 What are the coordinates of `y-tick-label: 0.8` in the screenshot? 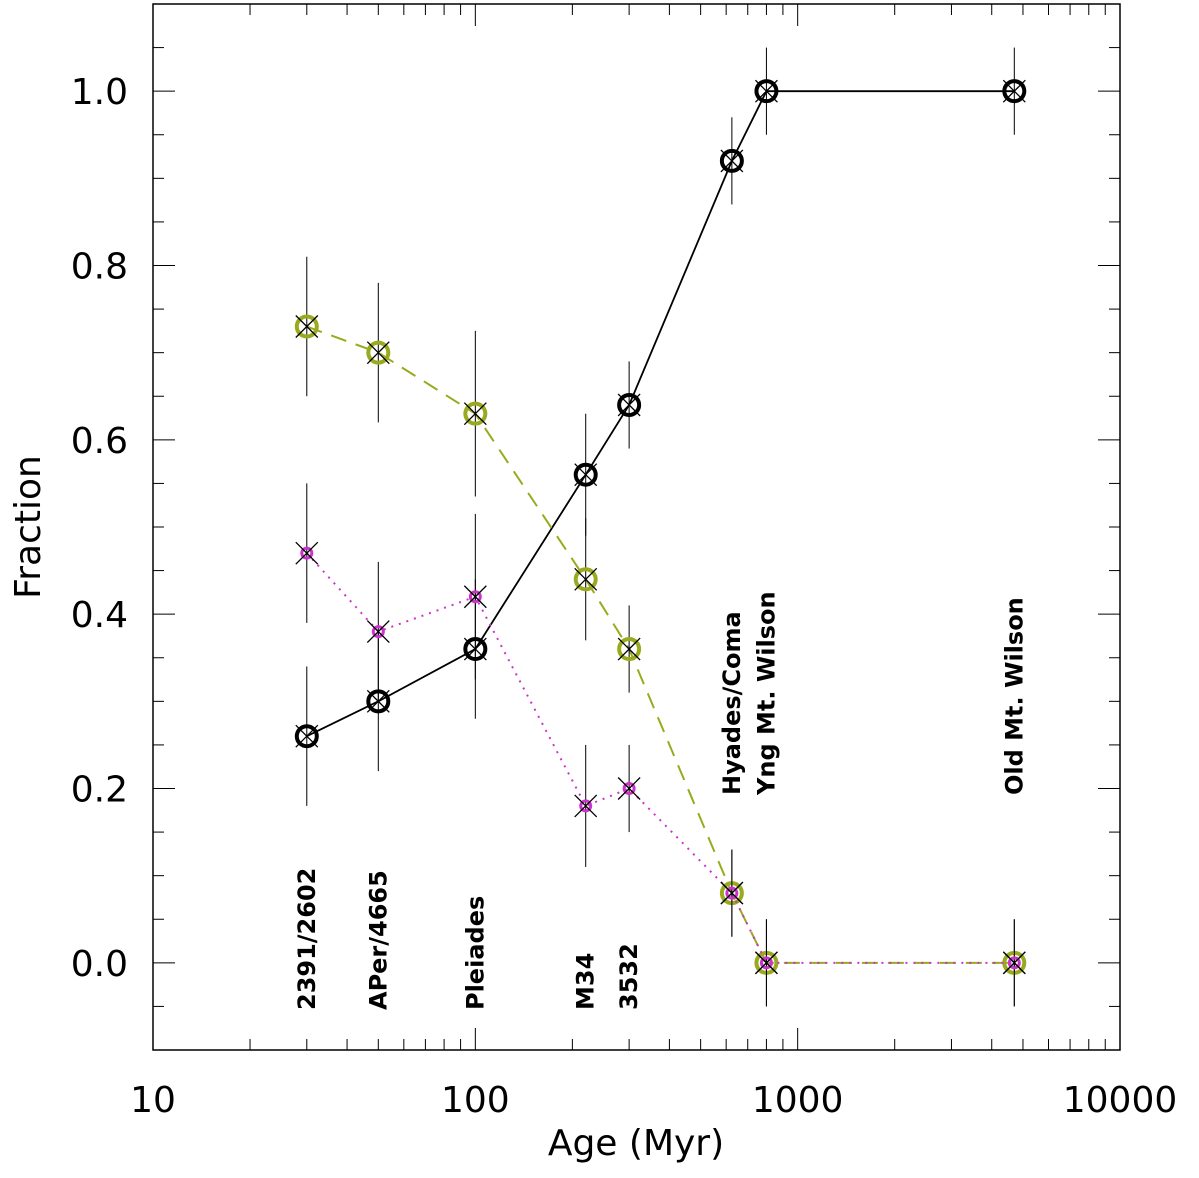 It's located at (99, 267).